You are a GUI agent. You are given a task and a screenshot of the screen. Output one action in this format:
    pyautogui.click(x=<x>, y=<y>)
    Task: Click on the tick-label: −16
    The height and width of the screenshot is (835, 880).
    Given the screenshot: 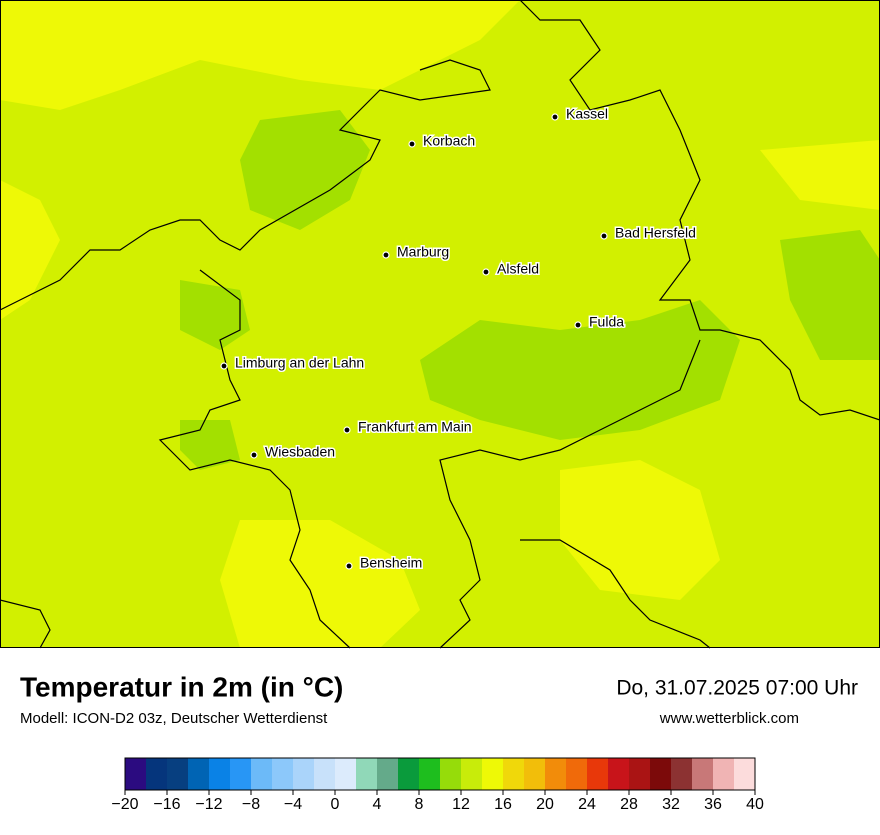 What is the action you would take?
    pyautogui.click(x=166, y=804)
    